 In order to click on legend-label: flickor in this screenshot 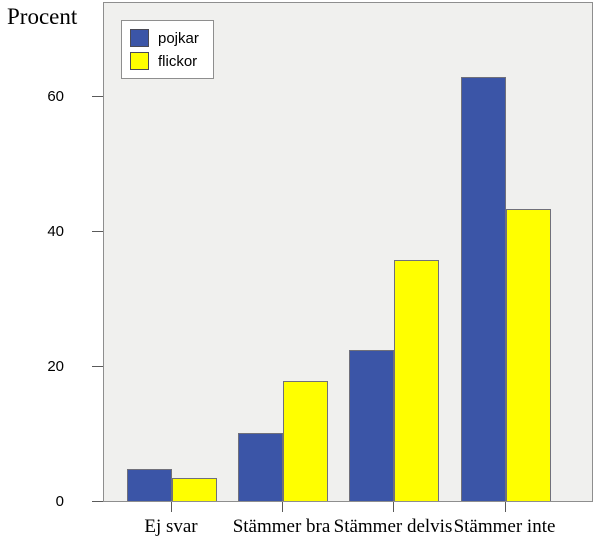, I will do `click(178, 61)`.